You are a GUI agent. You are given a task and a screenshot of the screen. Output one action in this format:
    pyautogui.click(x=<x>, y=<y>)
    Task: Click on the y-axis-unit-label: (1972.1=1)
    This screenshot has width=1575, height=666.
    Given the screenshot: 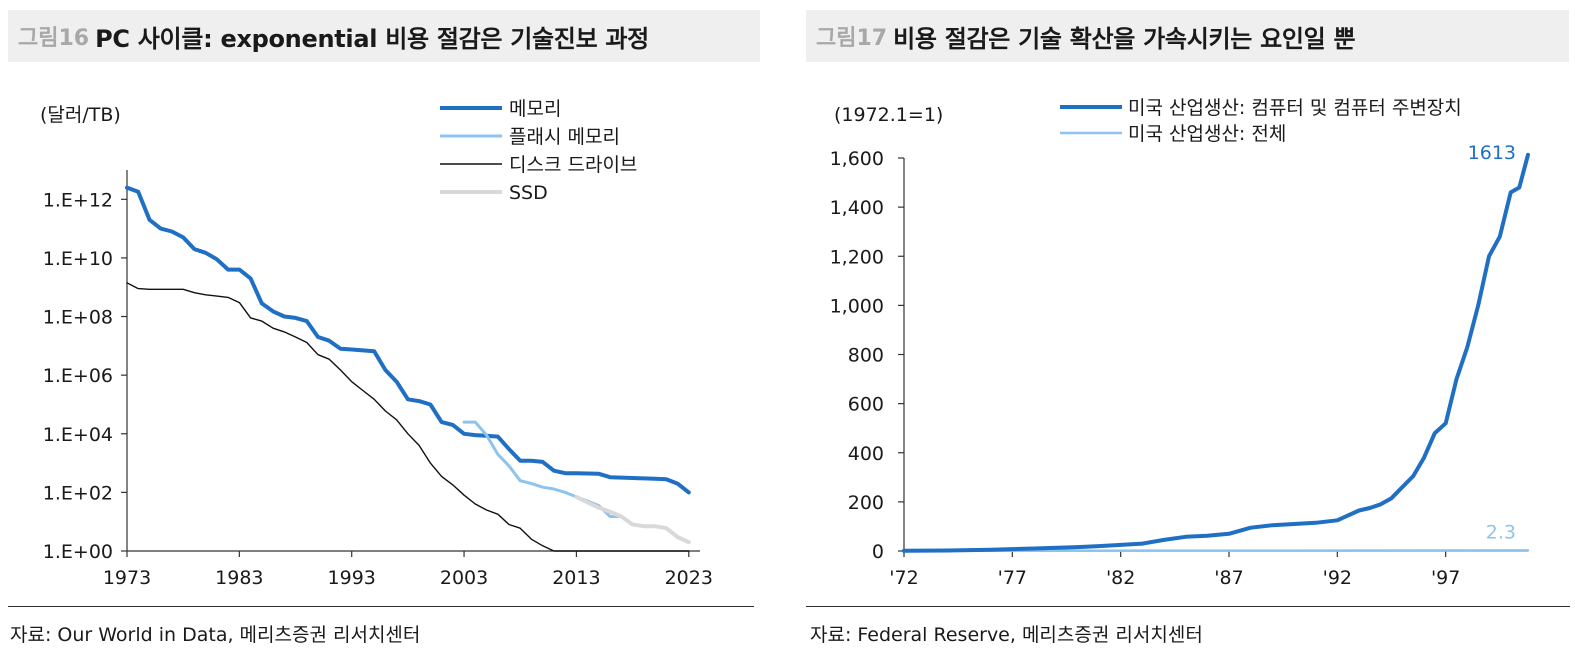 What is the action you would take?
    pyautogui.click(x=888, y=115)
    